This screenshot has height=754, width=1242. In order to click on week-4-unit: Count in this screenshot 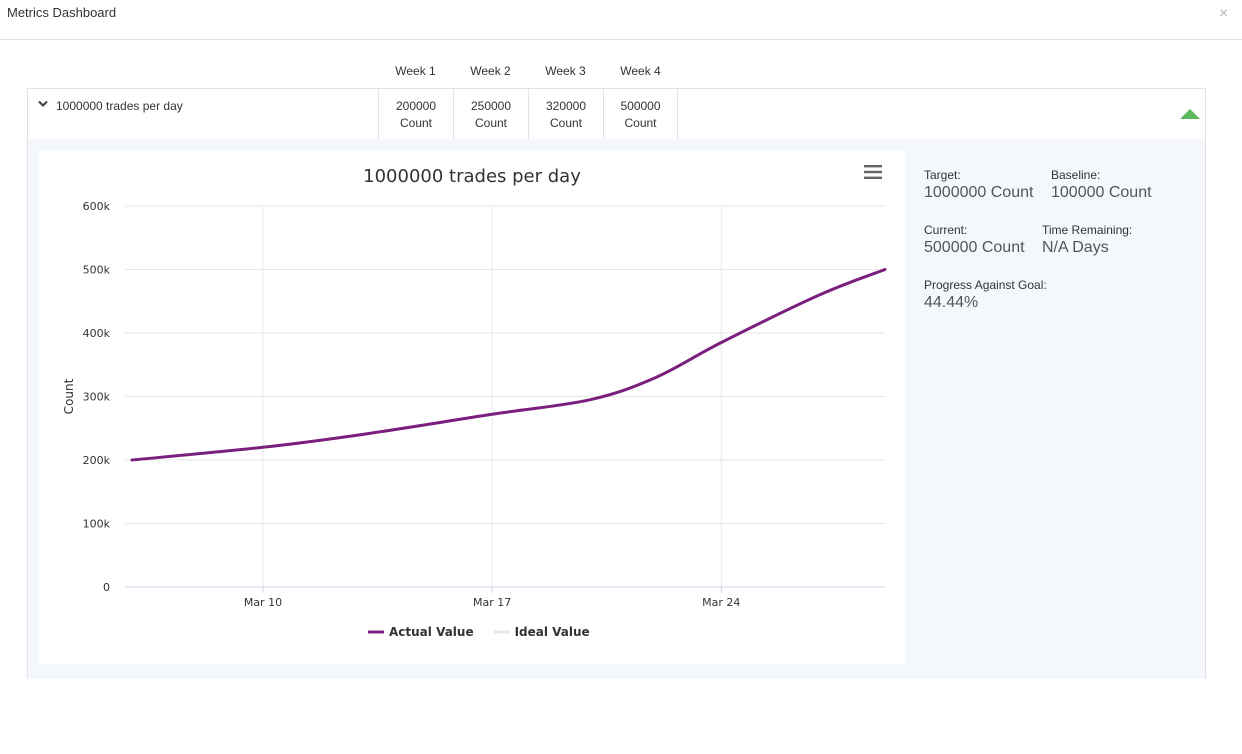, I will do `click(640, 123)`.